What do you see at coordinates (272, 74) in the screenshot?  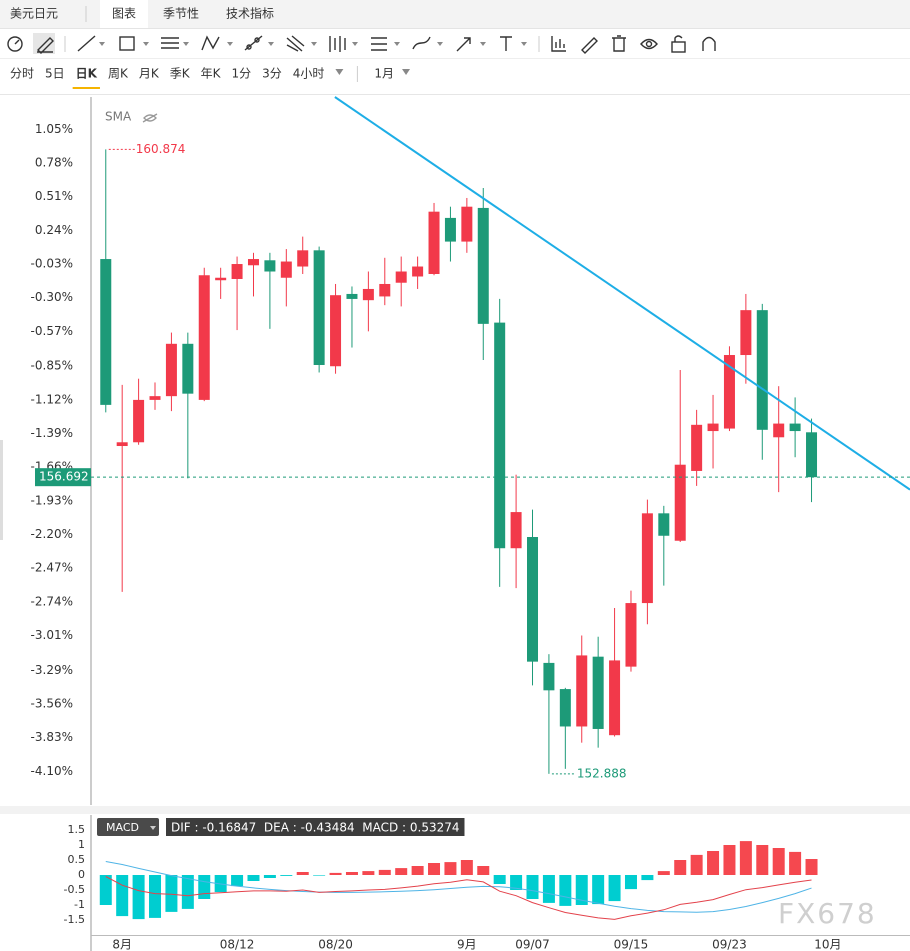 I see `period-button: 3分` at bounding box center [272, 74].